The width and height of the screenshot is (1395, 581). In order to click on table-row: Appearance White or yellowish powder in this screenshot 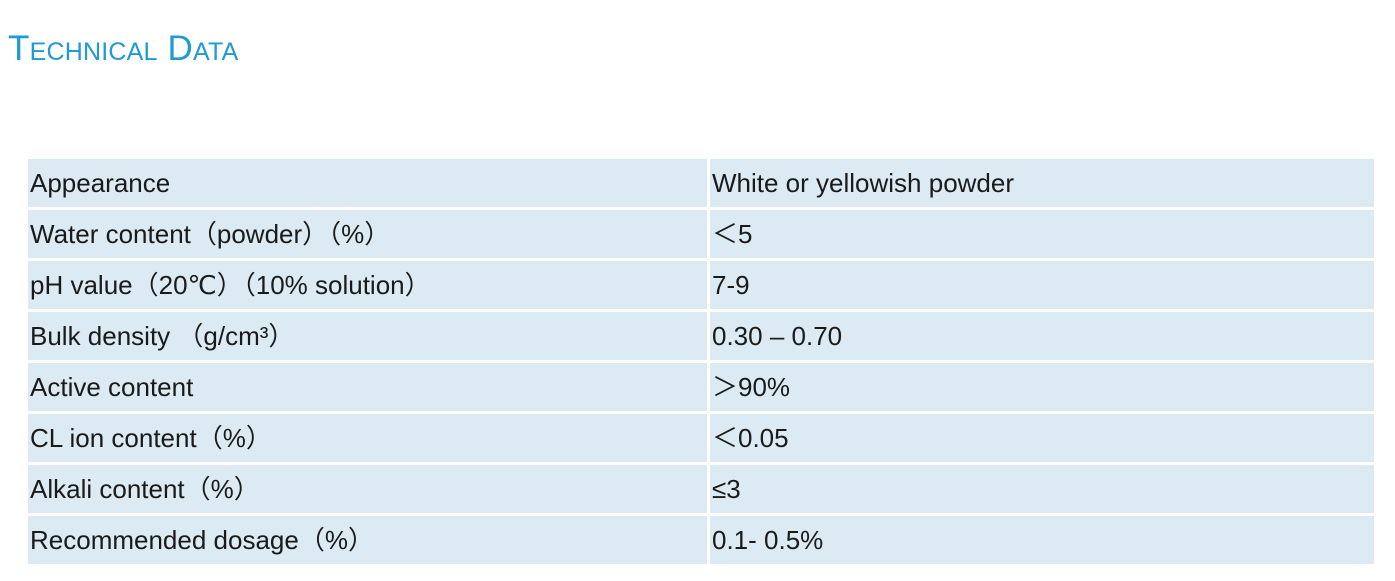, I will do `click(701, 183)`.